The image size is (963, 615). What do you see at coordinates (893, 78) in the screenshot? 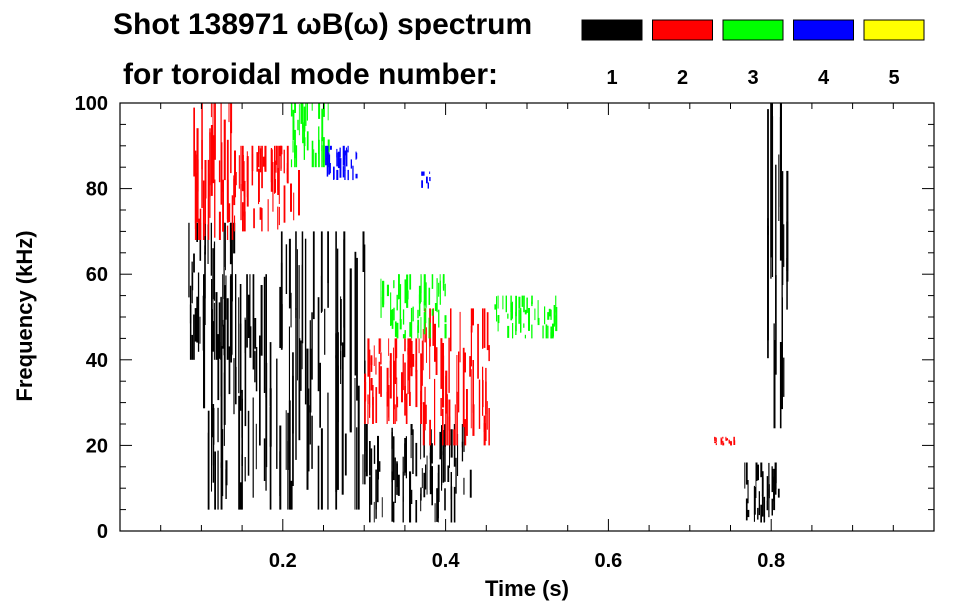
I see `legend-label-5: 5` at bounding box center [893, 78].